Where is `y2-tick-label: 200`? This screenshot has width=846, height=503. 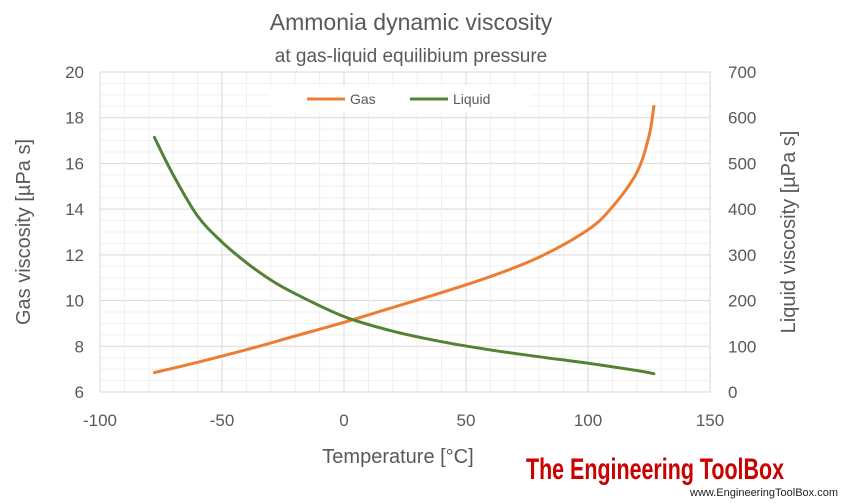
y2-tick-label: 200 is located at coordinates (742, 301).